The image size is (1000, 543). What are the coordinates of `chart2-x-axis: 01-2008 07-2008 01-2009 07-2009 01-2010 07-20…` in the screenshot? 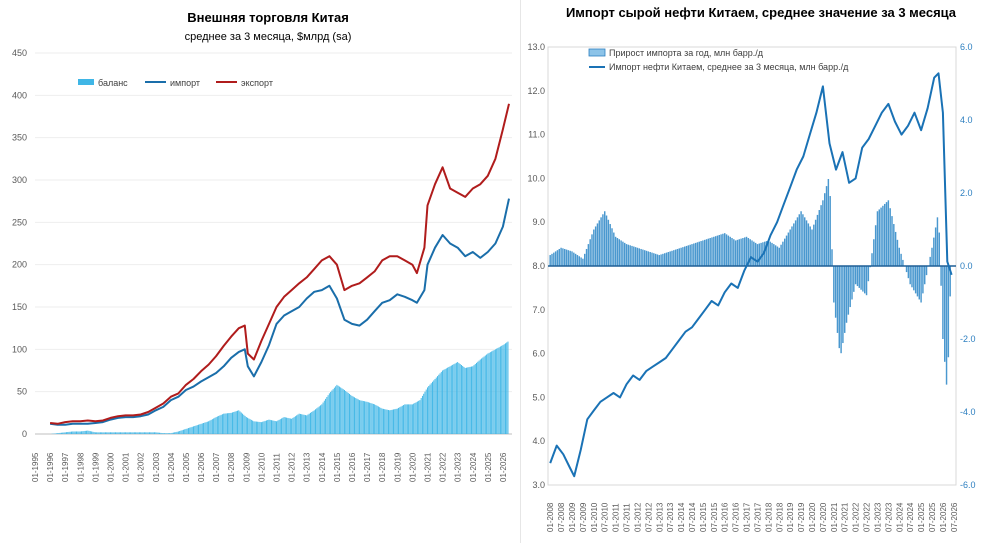 It's located at (752, 517).